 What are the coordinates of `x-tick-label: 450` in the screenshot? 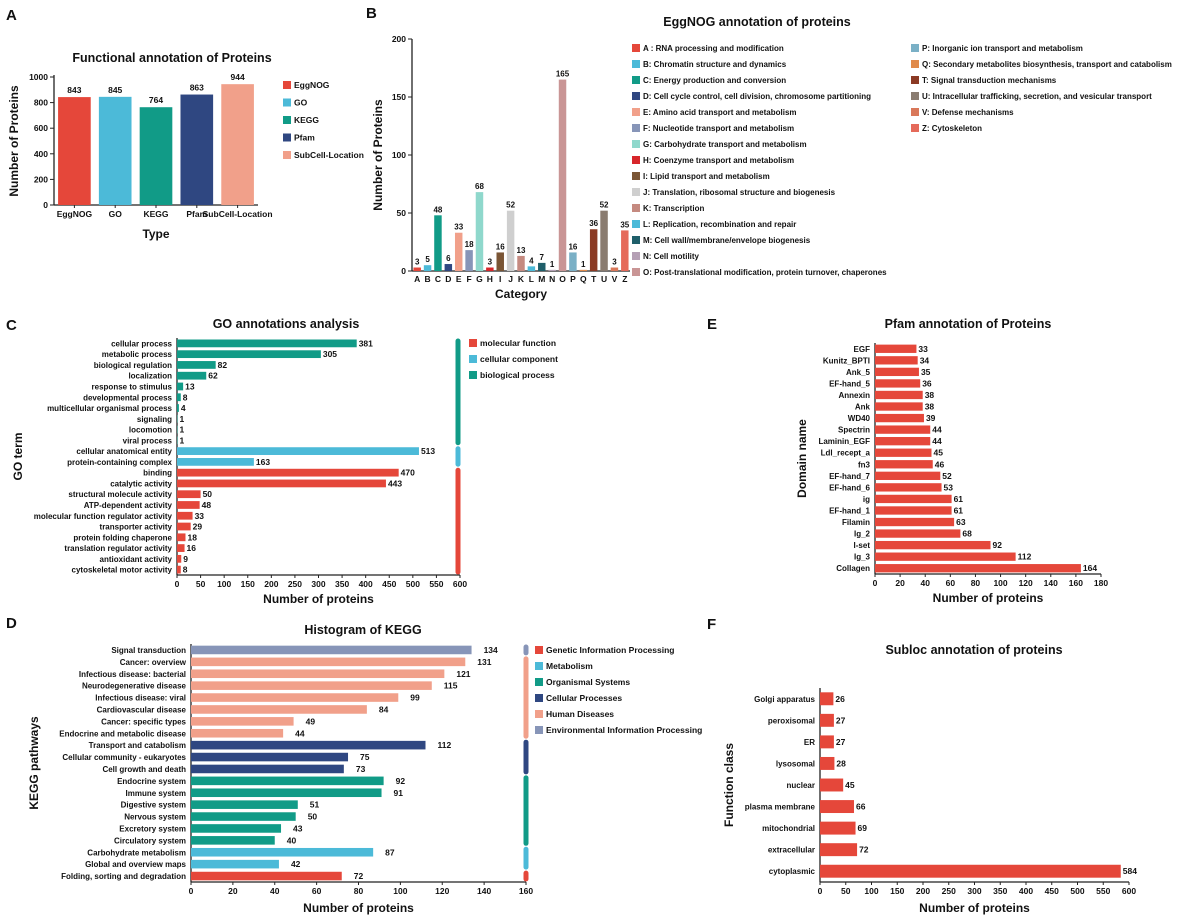 It's located at (389, 584).